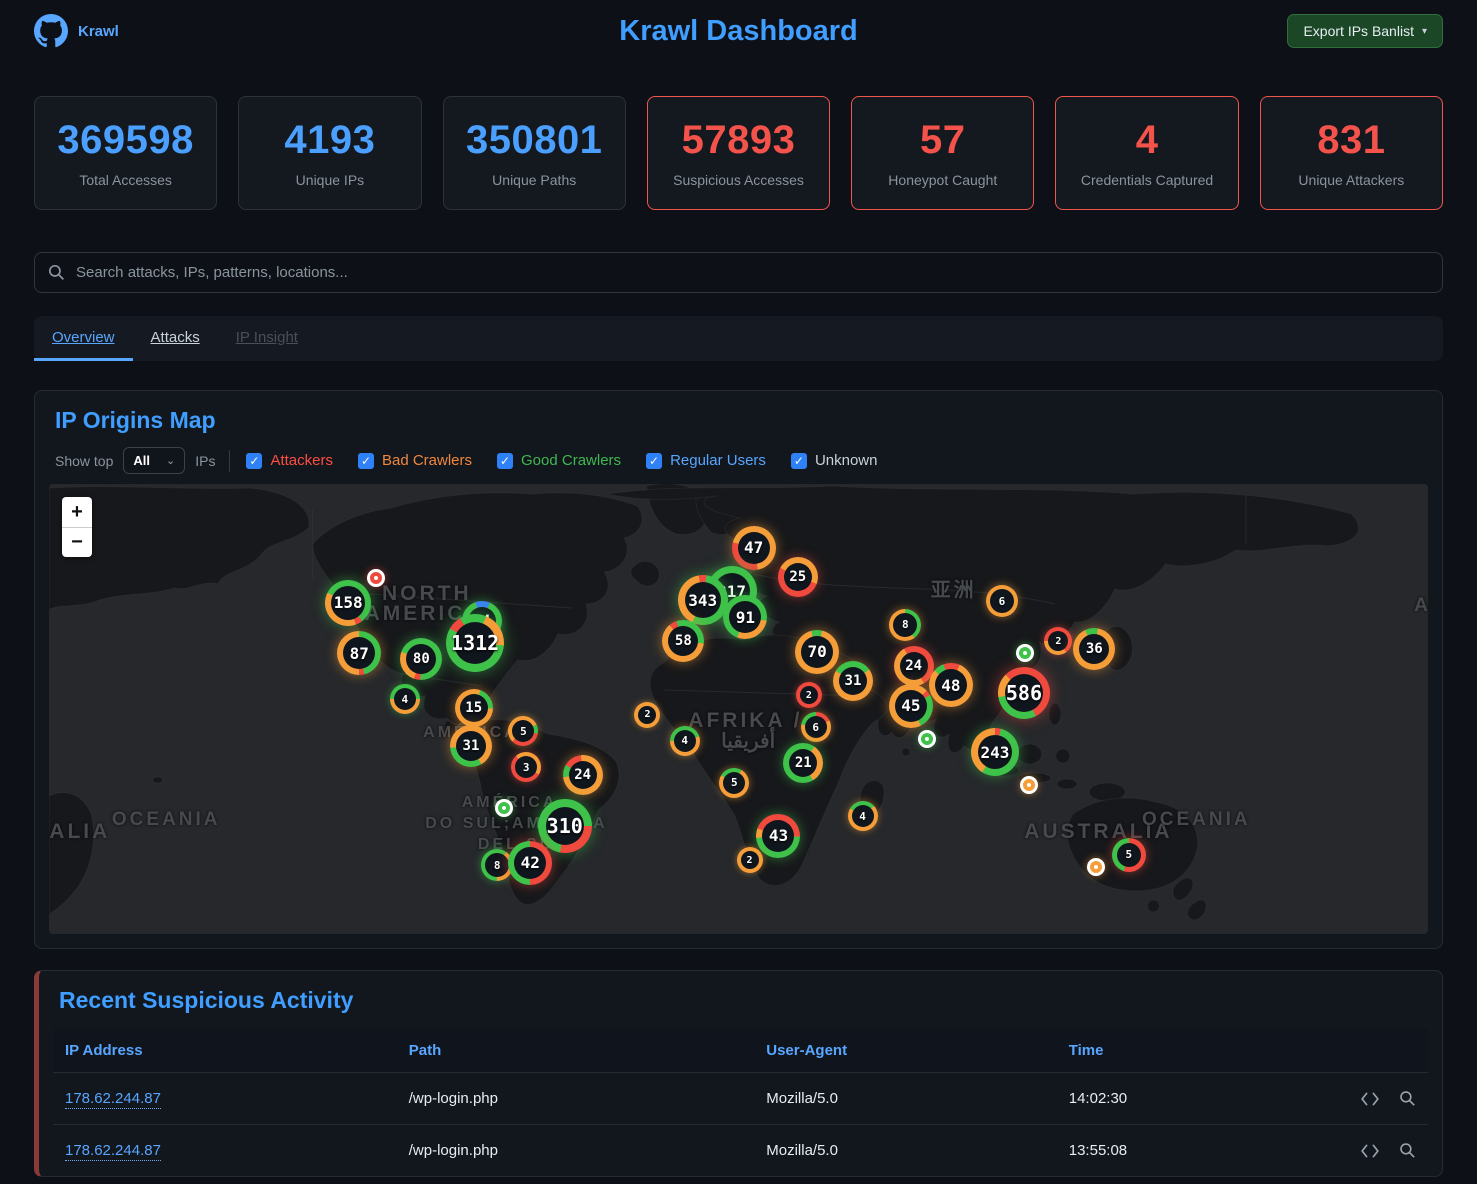  Describe the element at coordinates (564, 826) in the screenshot. I see `ip-cluster-marker: 310` at that location.